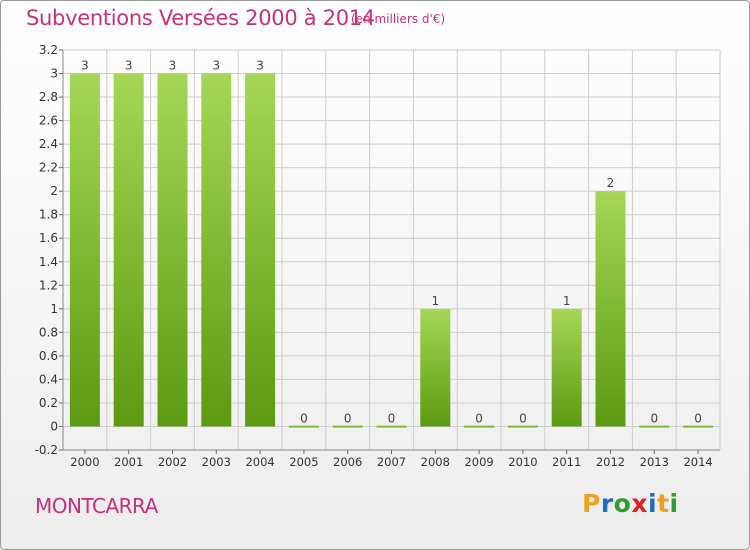 The image size is (750, 550). What do you see at coordinates (398, 19) in the screenshot?
I see `chart-unit: (en milliers d'€)` at bounding box center [398, 19].